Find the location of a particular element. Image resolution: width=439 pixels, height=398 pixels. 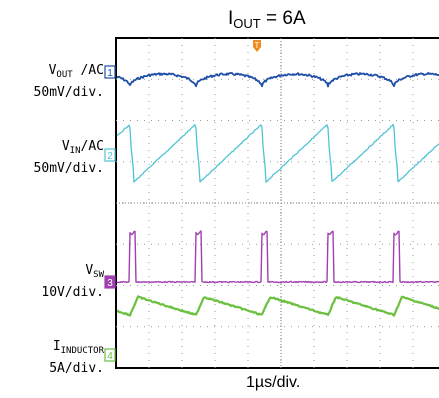

trace-vsw is located at coordinates (277, 257).